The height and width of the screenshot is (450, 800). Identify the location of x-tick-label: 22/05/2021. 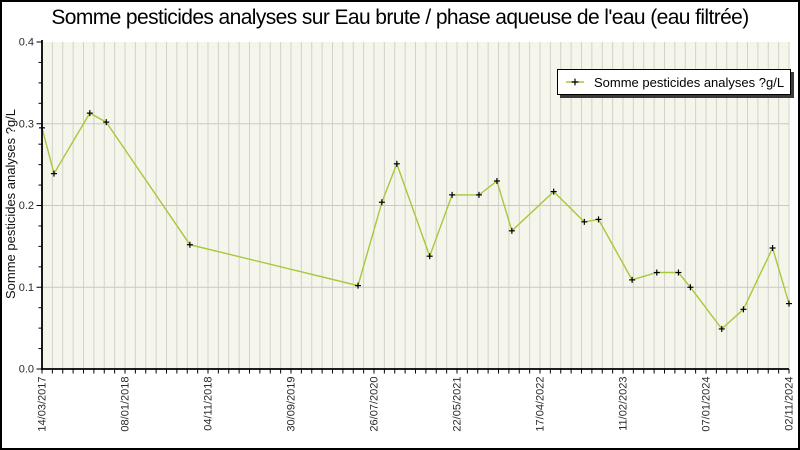
(458, 404).